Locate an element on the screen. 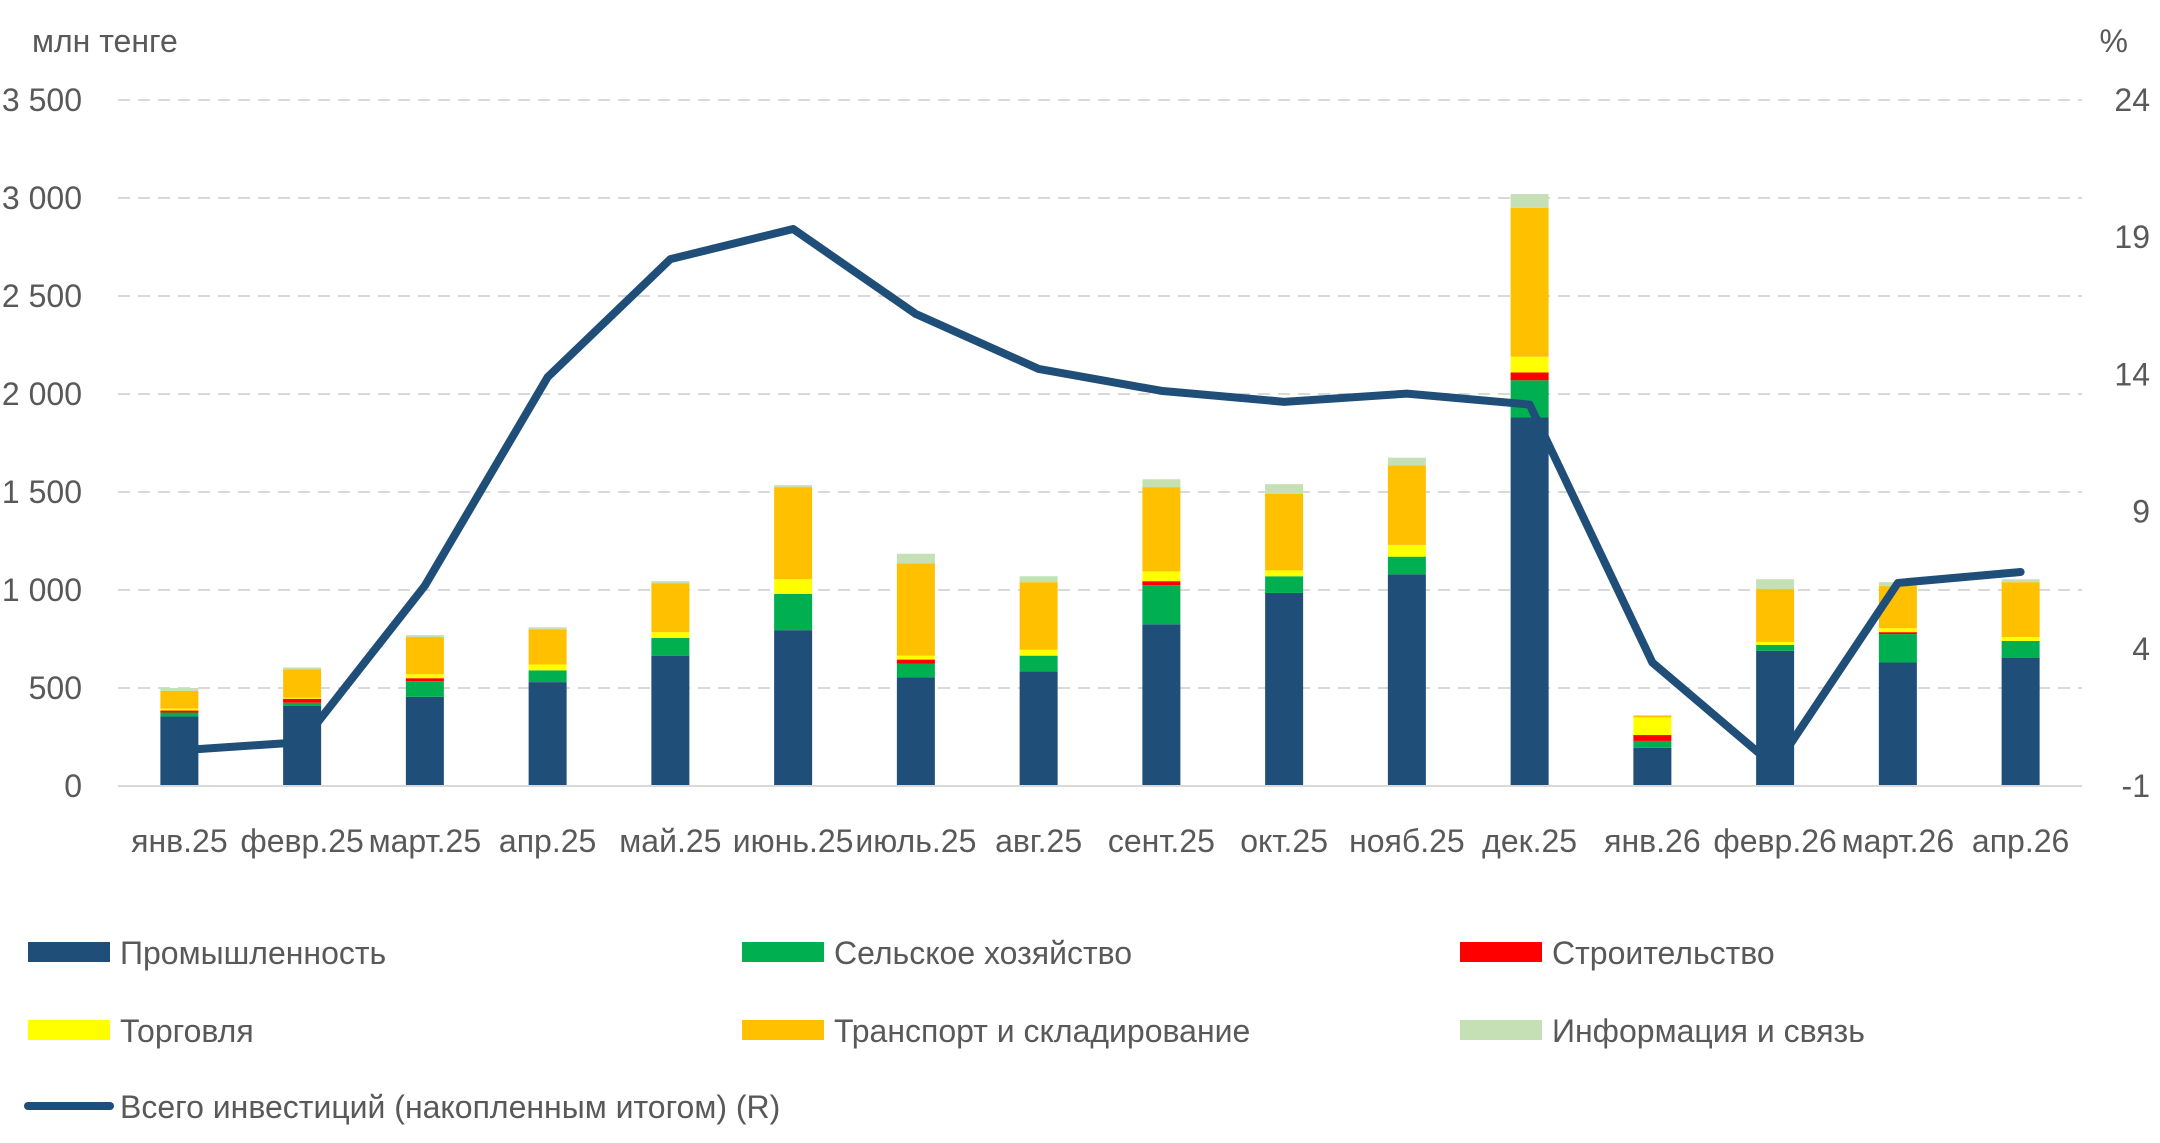 This screenshot has width=2160, height=1143. x-tick-label: июль.25 is located at coordinates (915, 841).